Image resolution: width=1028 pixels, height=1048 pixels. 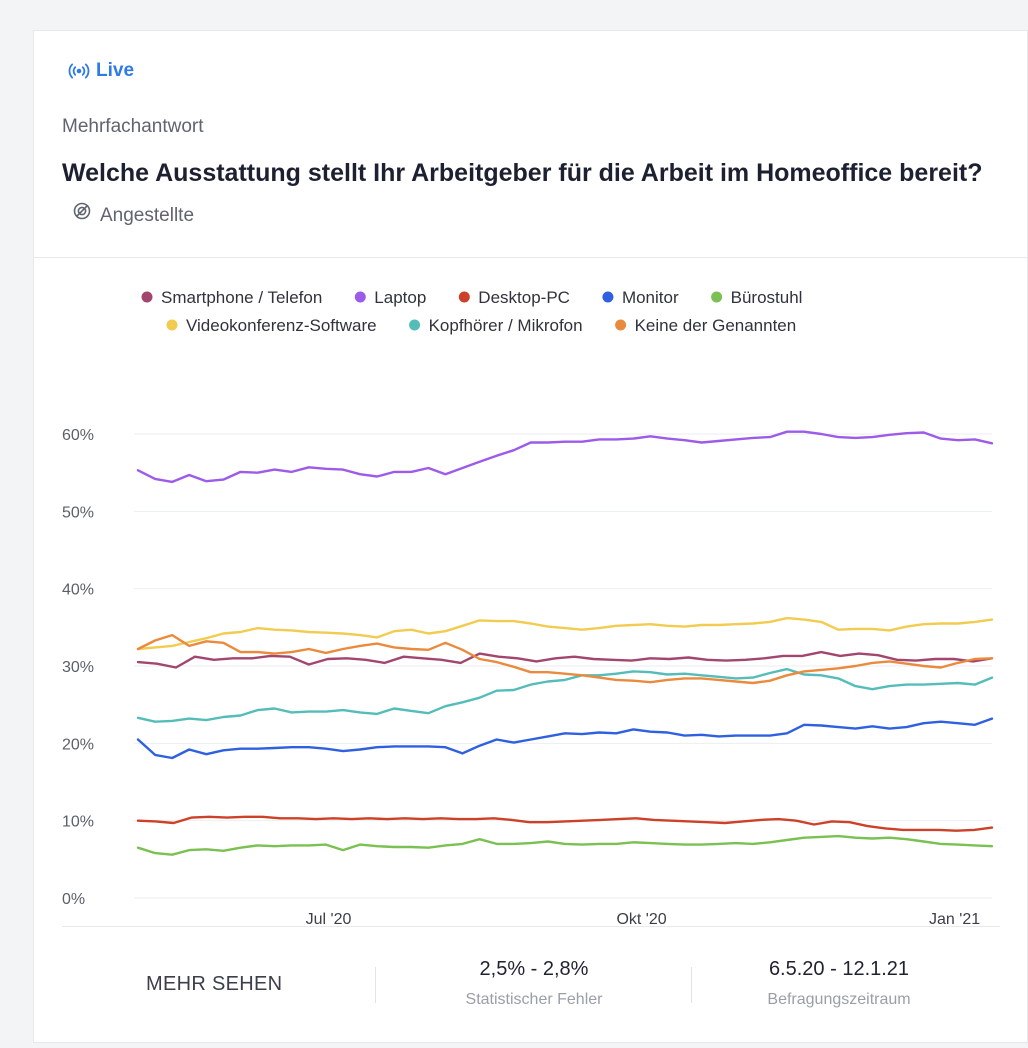 What do you see at coordinates (82, 216) in the screenshot?
I see `filter-icon` at bounding box center [82, 216].